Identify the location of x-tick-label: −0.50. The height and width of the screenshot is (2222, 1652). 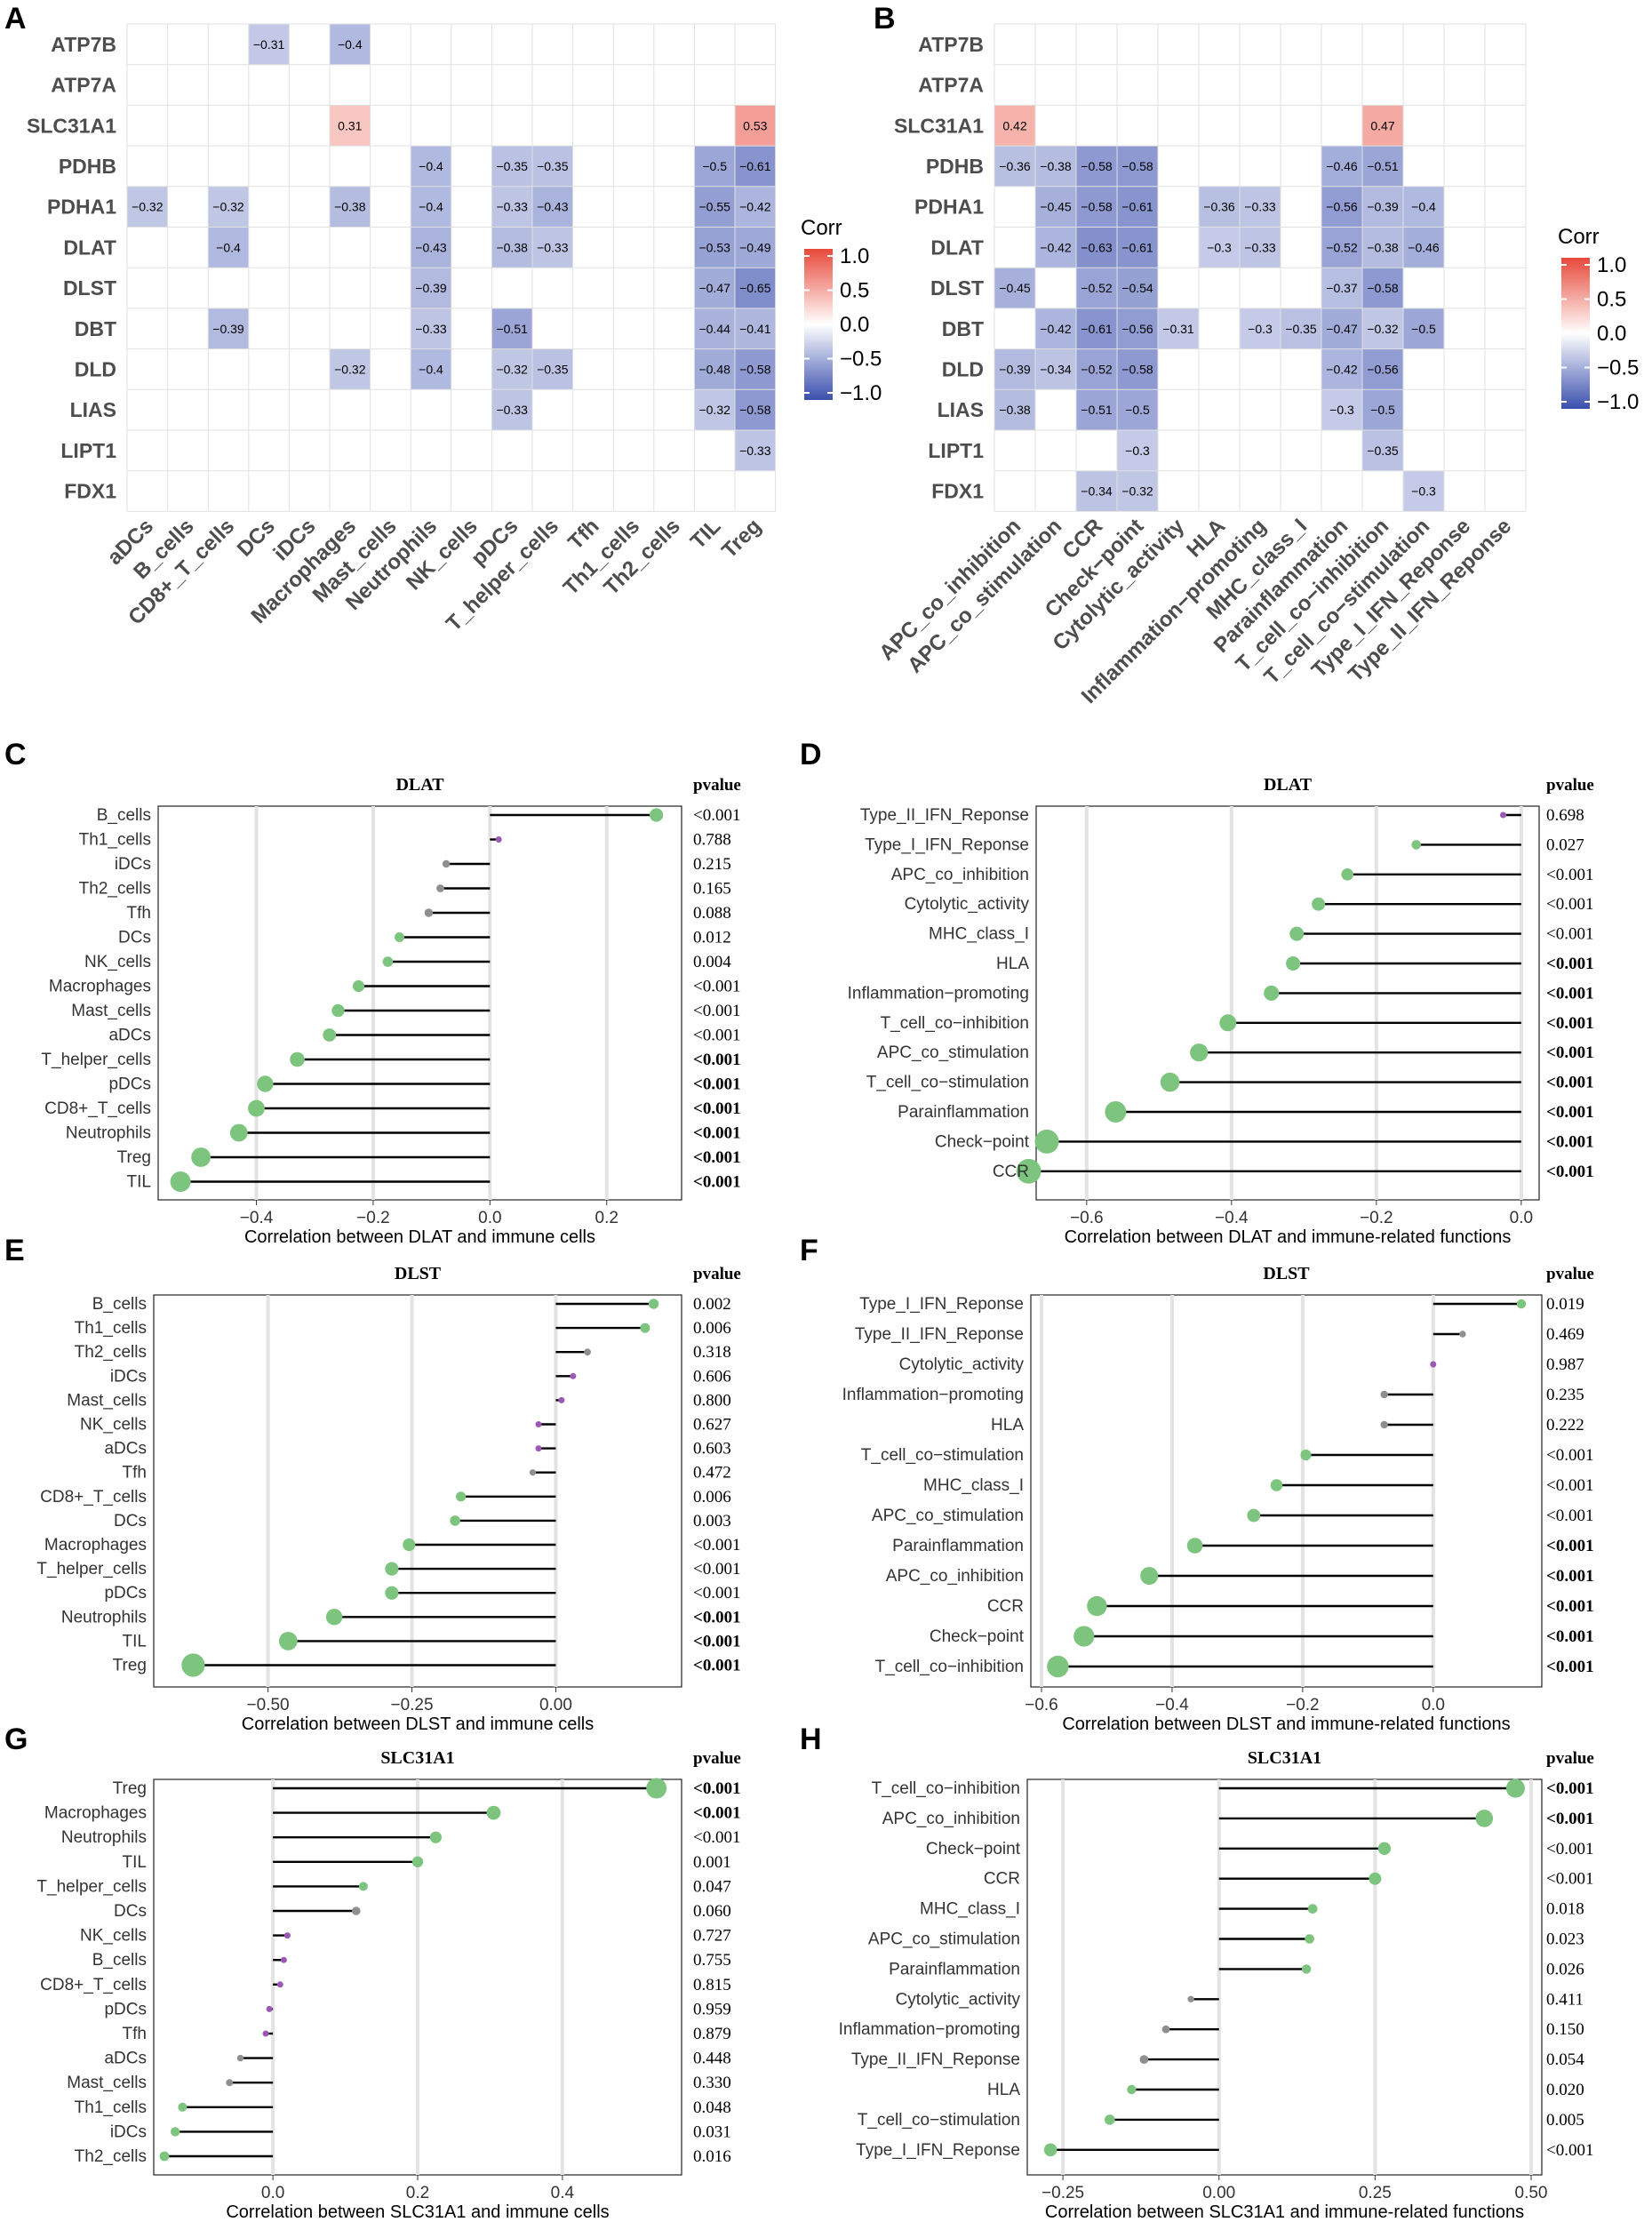
(268, 1705).